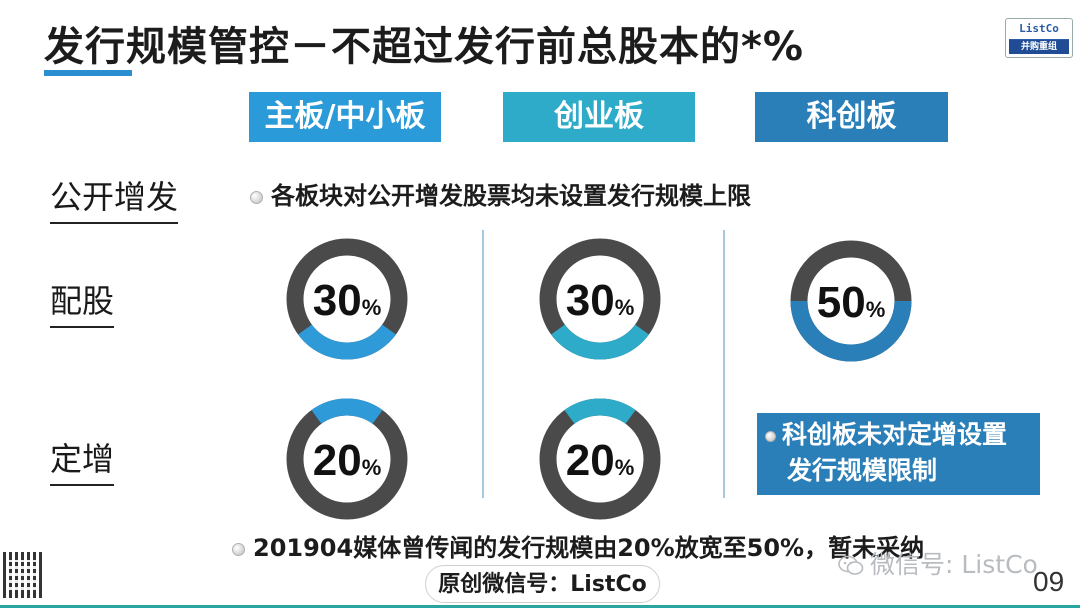 The image size is (1080, 608). I want to click on public-issue-note: 各板块对公开增发股票均未设置发行规模上限, so click(500, 193).